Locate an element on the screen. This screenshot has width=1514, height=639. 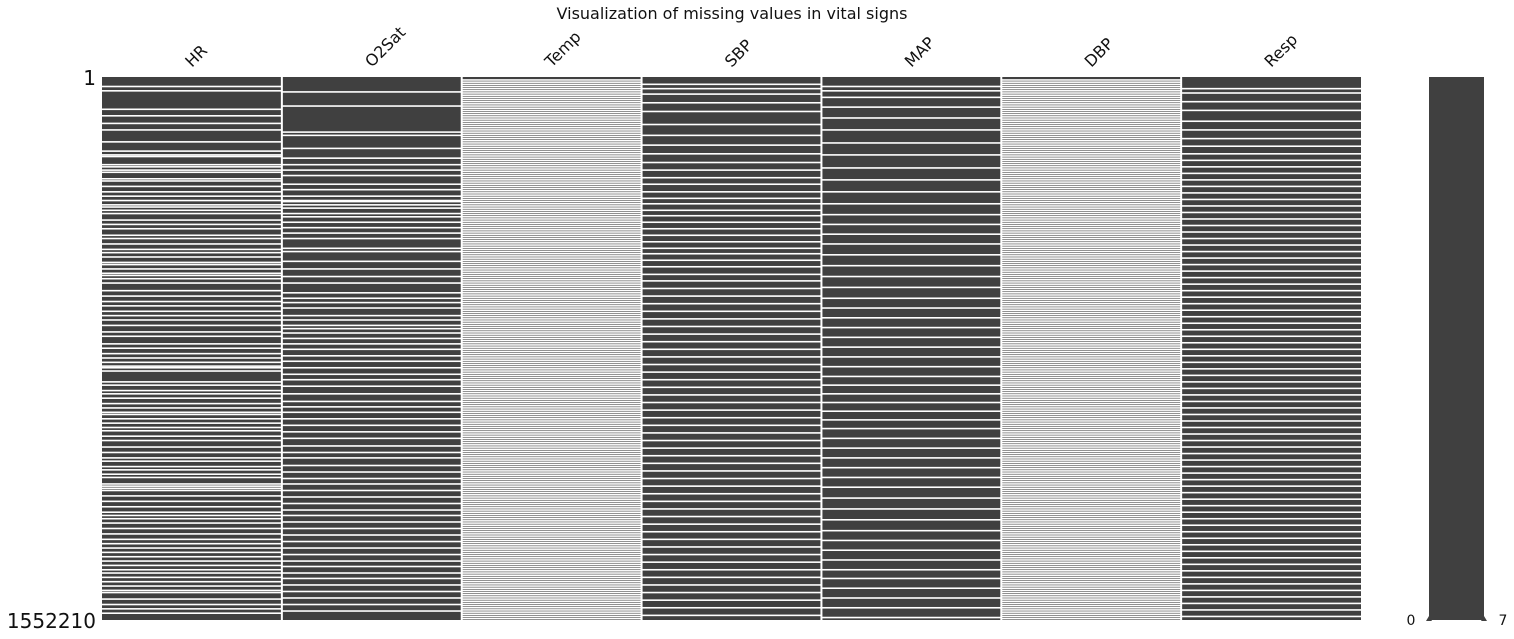
column-o2sat is located at coordinates (371, 348).